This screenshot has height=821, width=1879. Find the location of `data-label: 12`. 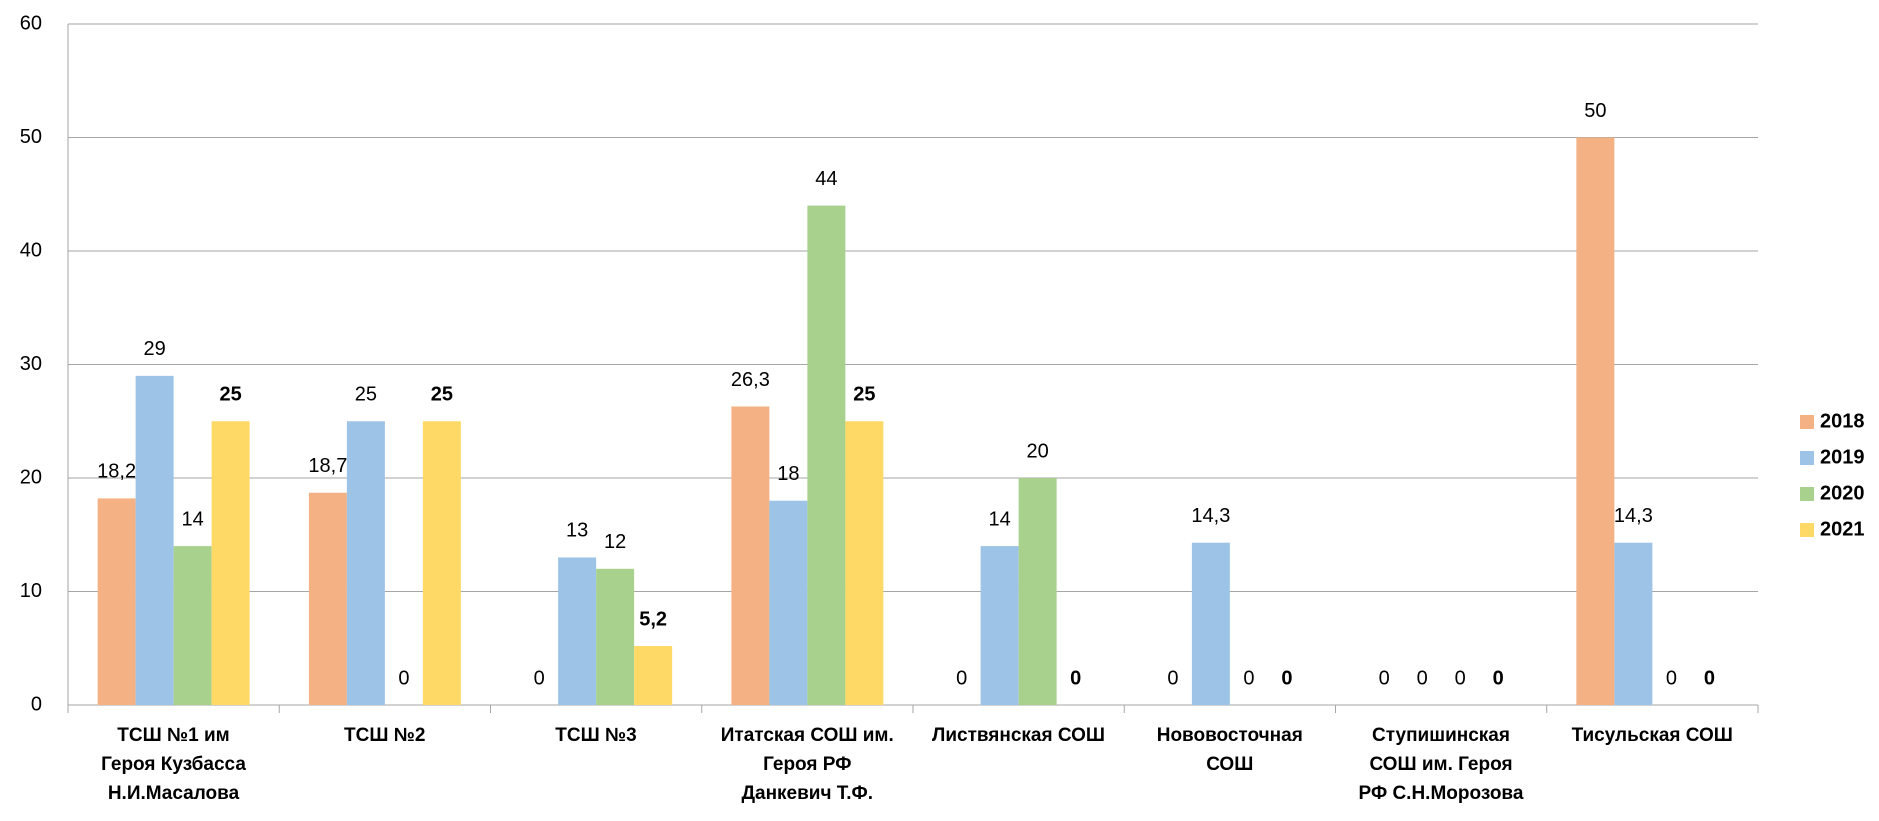

data-label: 12 is located at coordinates (615, 542).